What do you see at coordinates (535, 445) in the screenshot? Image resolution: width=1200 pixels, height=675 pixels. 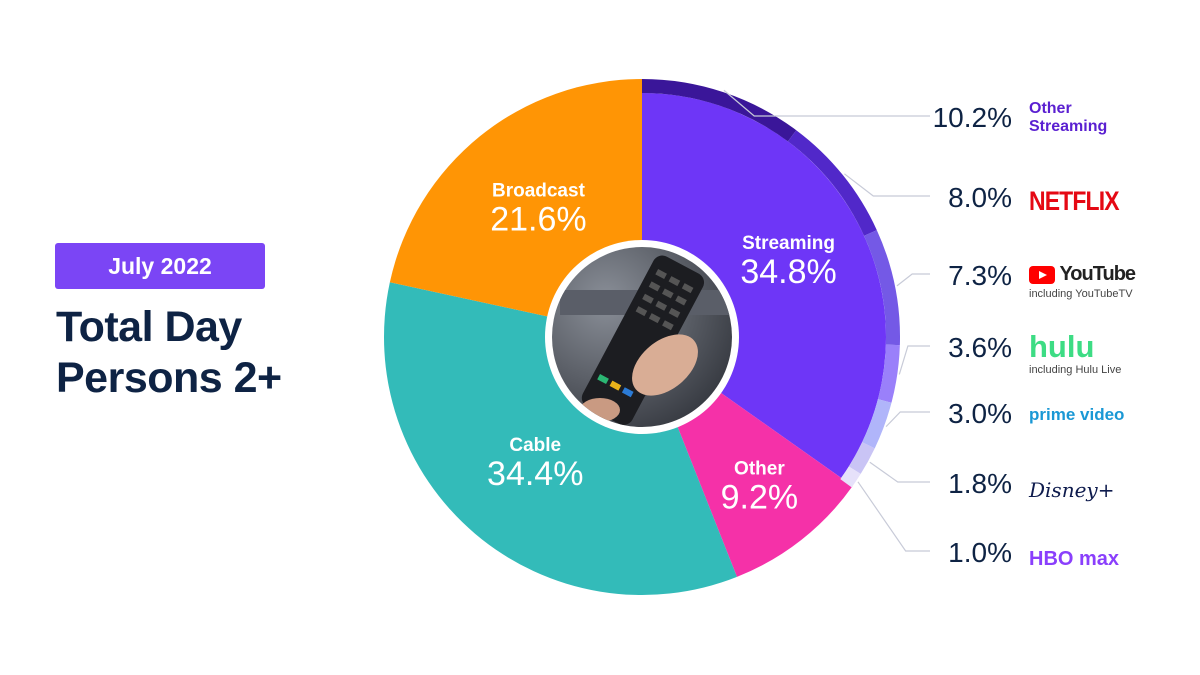 I see `slice-label: Cable` at bounding box center [535, 445].